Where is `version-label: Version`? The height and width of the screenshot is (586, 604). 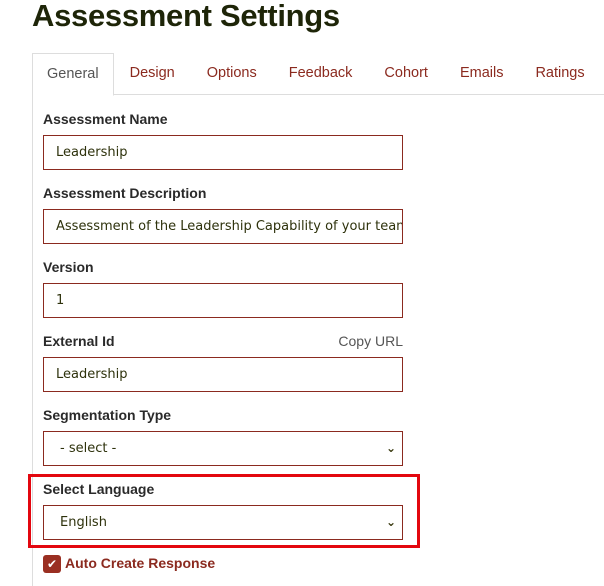
version-label: Version is located at coordinates (68, 267).